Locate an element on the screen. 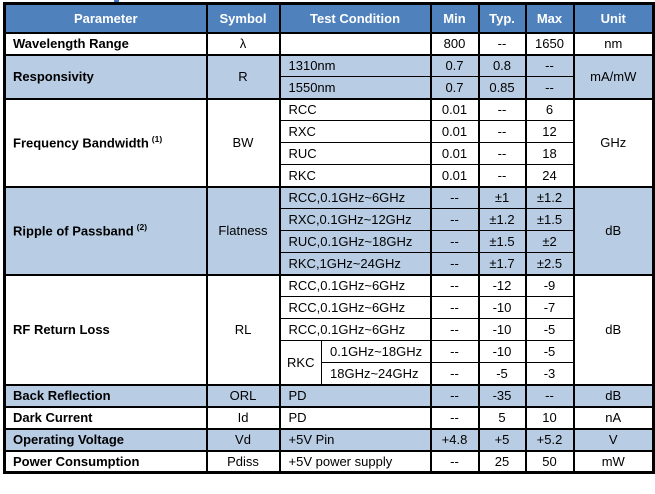  symbol-cell: Vd is located at coordinates (243, 439).